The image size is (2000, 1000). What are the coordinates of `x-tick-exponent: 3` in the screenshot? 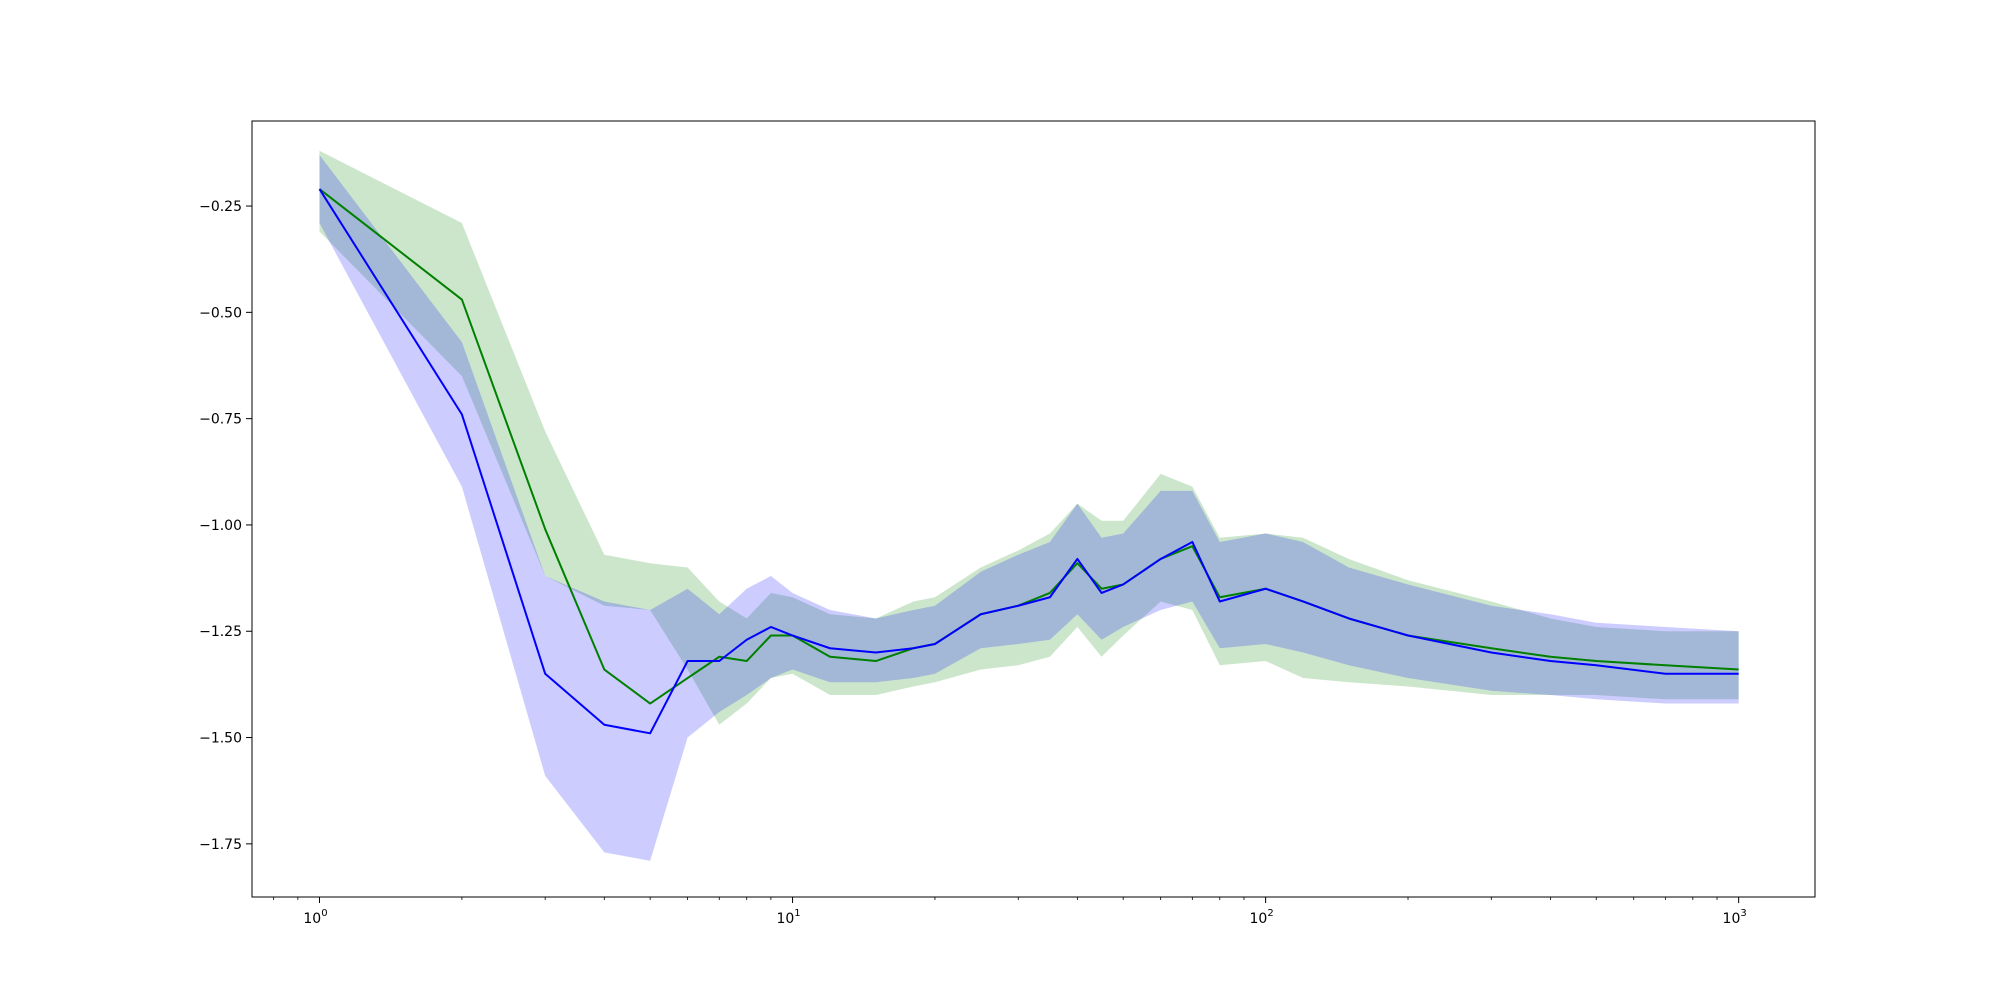 It's located at (1743, 913).